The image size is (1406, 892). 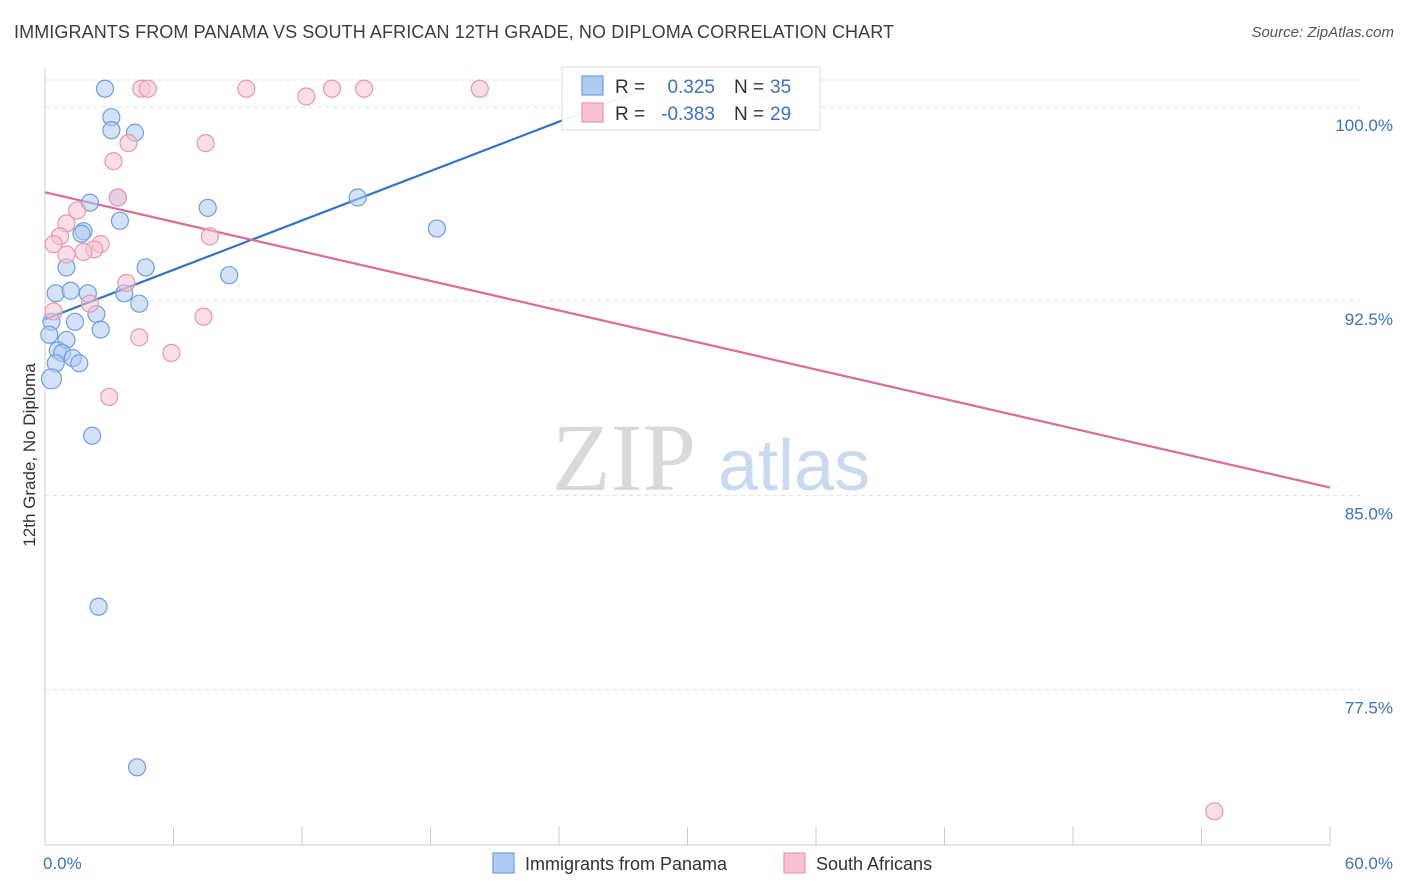 I want to click on y-axis-label: 12th Grade, No Diploma, so click(x=29, y=455).